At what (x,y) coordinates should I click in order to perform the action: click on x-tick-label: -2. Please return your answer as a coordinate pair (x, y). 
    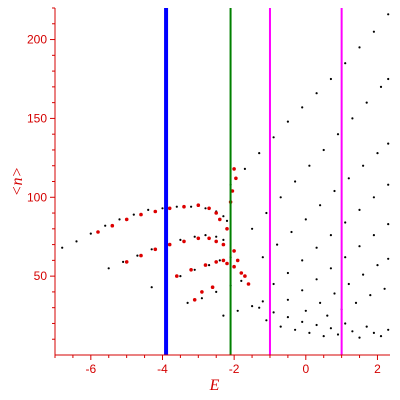
    Looking at the image, I should click on (234, 369).